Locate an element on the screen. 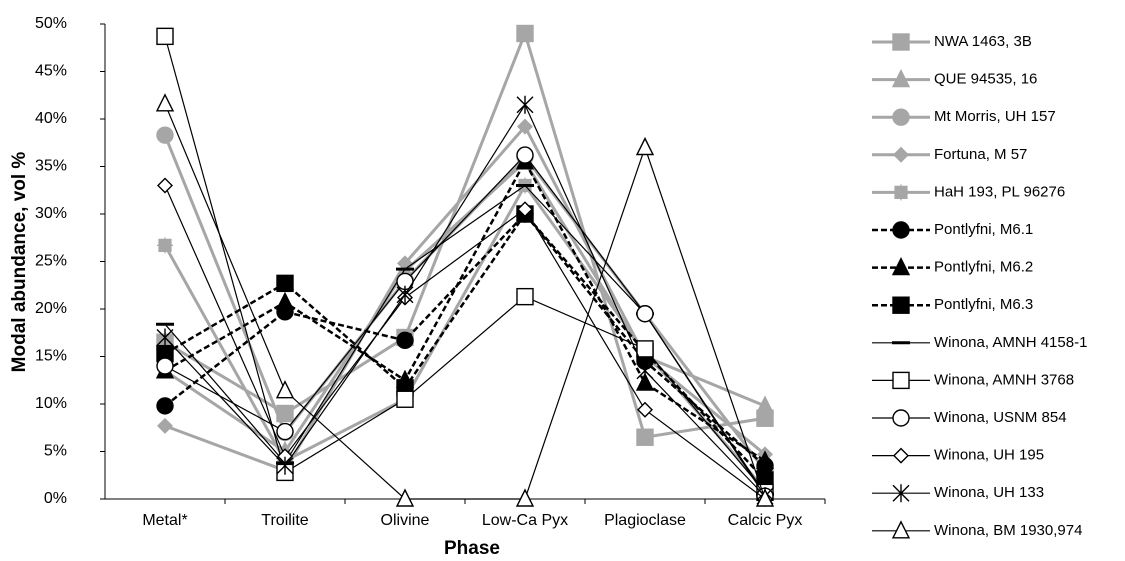 The image size is (1125, 561). legend-label: HaH 193, PL 96276 is located at coordinates (999, 191).